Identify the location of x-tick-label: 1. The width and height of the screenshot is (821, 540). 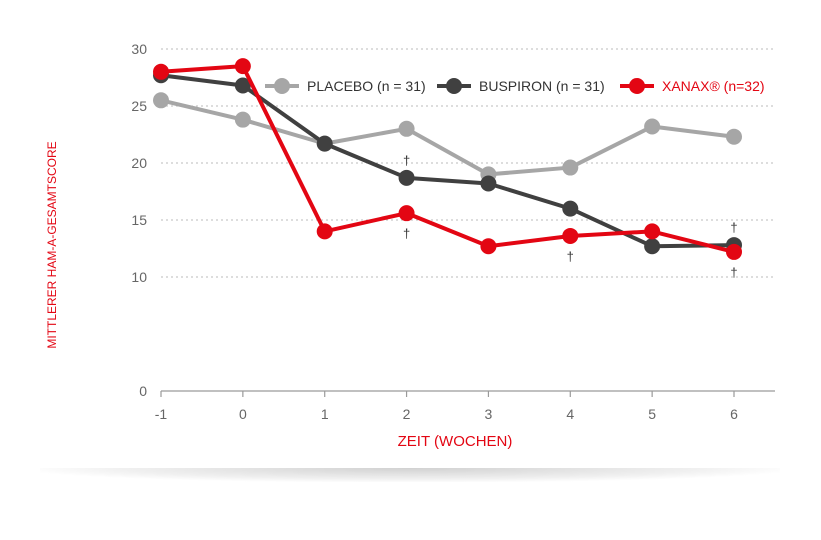
(325, 414).